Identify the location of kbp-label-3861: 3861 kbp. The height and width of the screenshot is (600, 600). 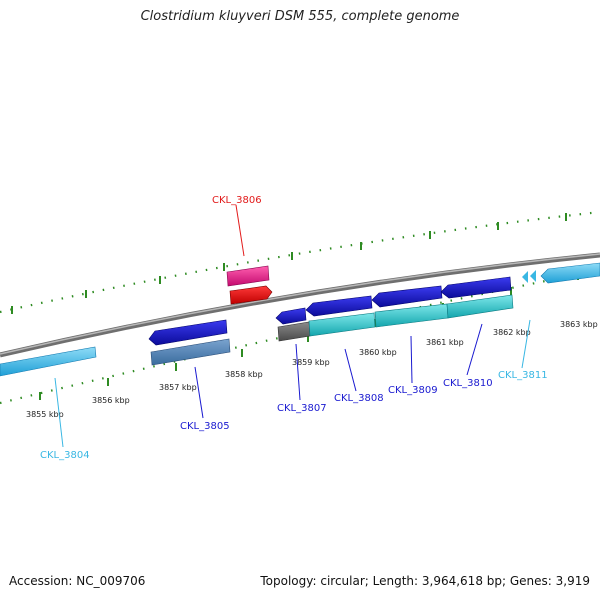
(445, 342).